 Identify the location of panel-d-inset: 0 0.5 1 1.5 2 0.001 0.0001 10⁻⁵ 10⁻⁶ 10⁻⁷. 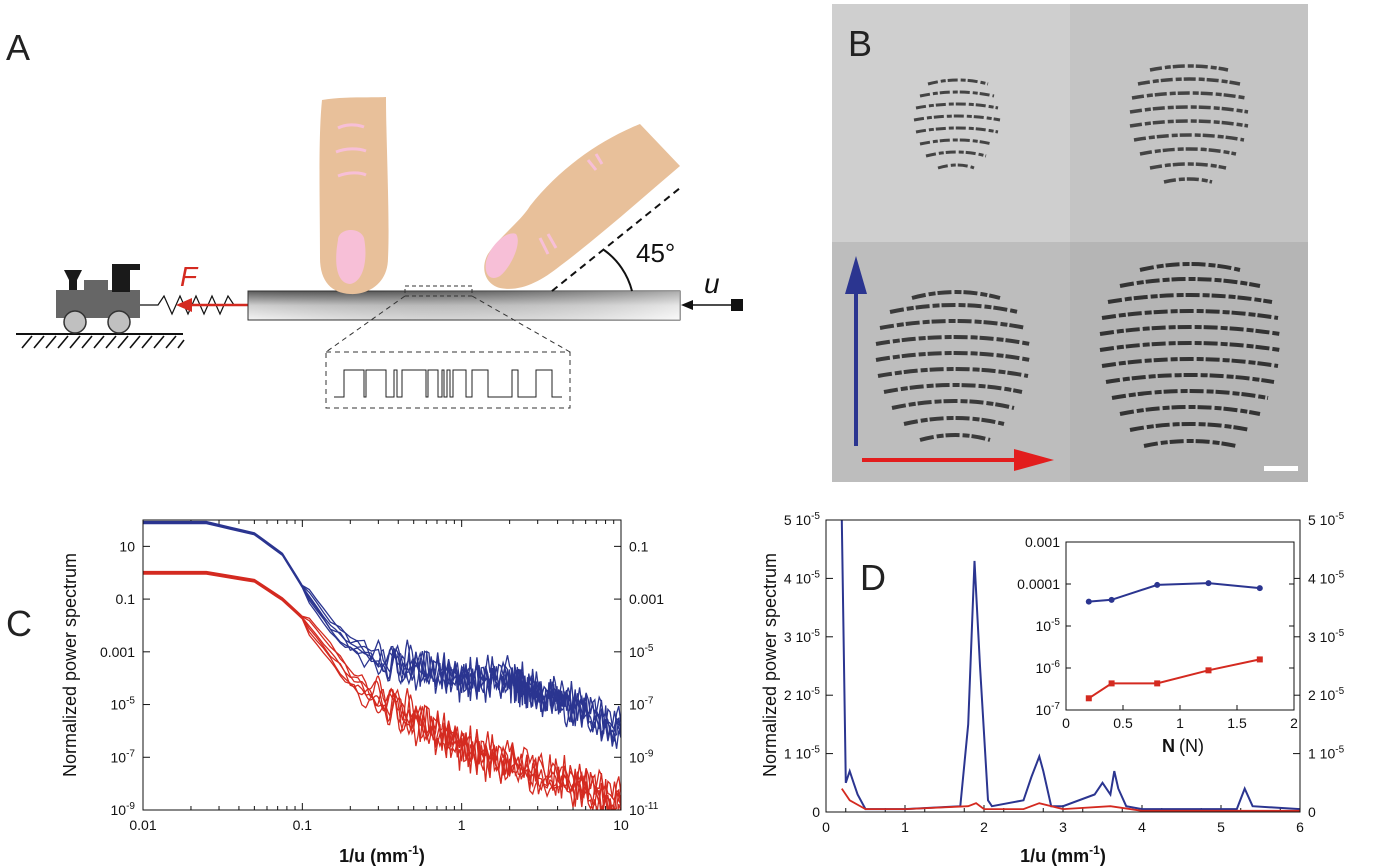
(1157, 632).